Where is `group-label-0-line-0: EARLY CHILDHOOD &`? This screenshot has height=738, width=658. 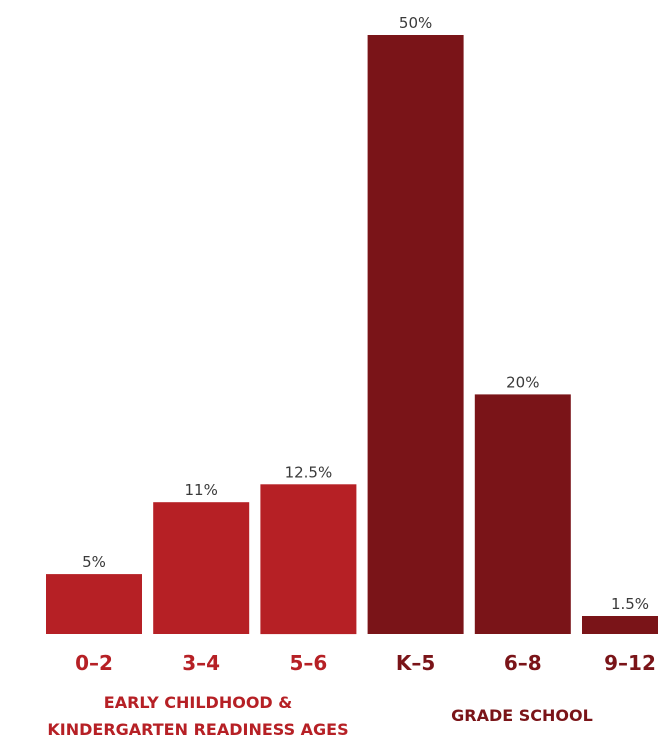 group-label-0-line-0: EARLY CHILDHOOD & is located at coordinates (198, 702).